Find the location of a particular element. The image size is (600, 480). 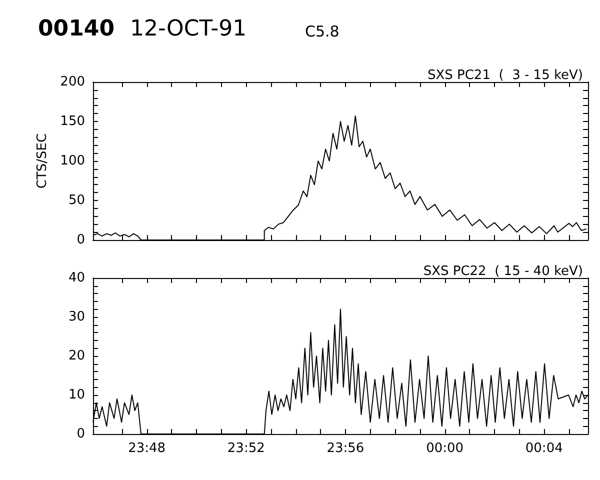

y-tick-label: 10 is located at coordinates (76, 395).